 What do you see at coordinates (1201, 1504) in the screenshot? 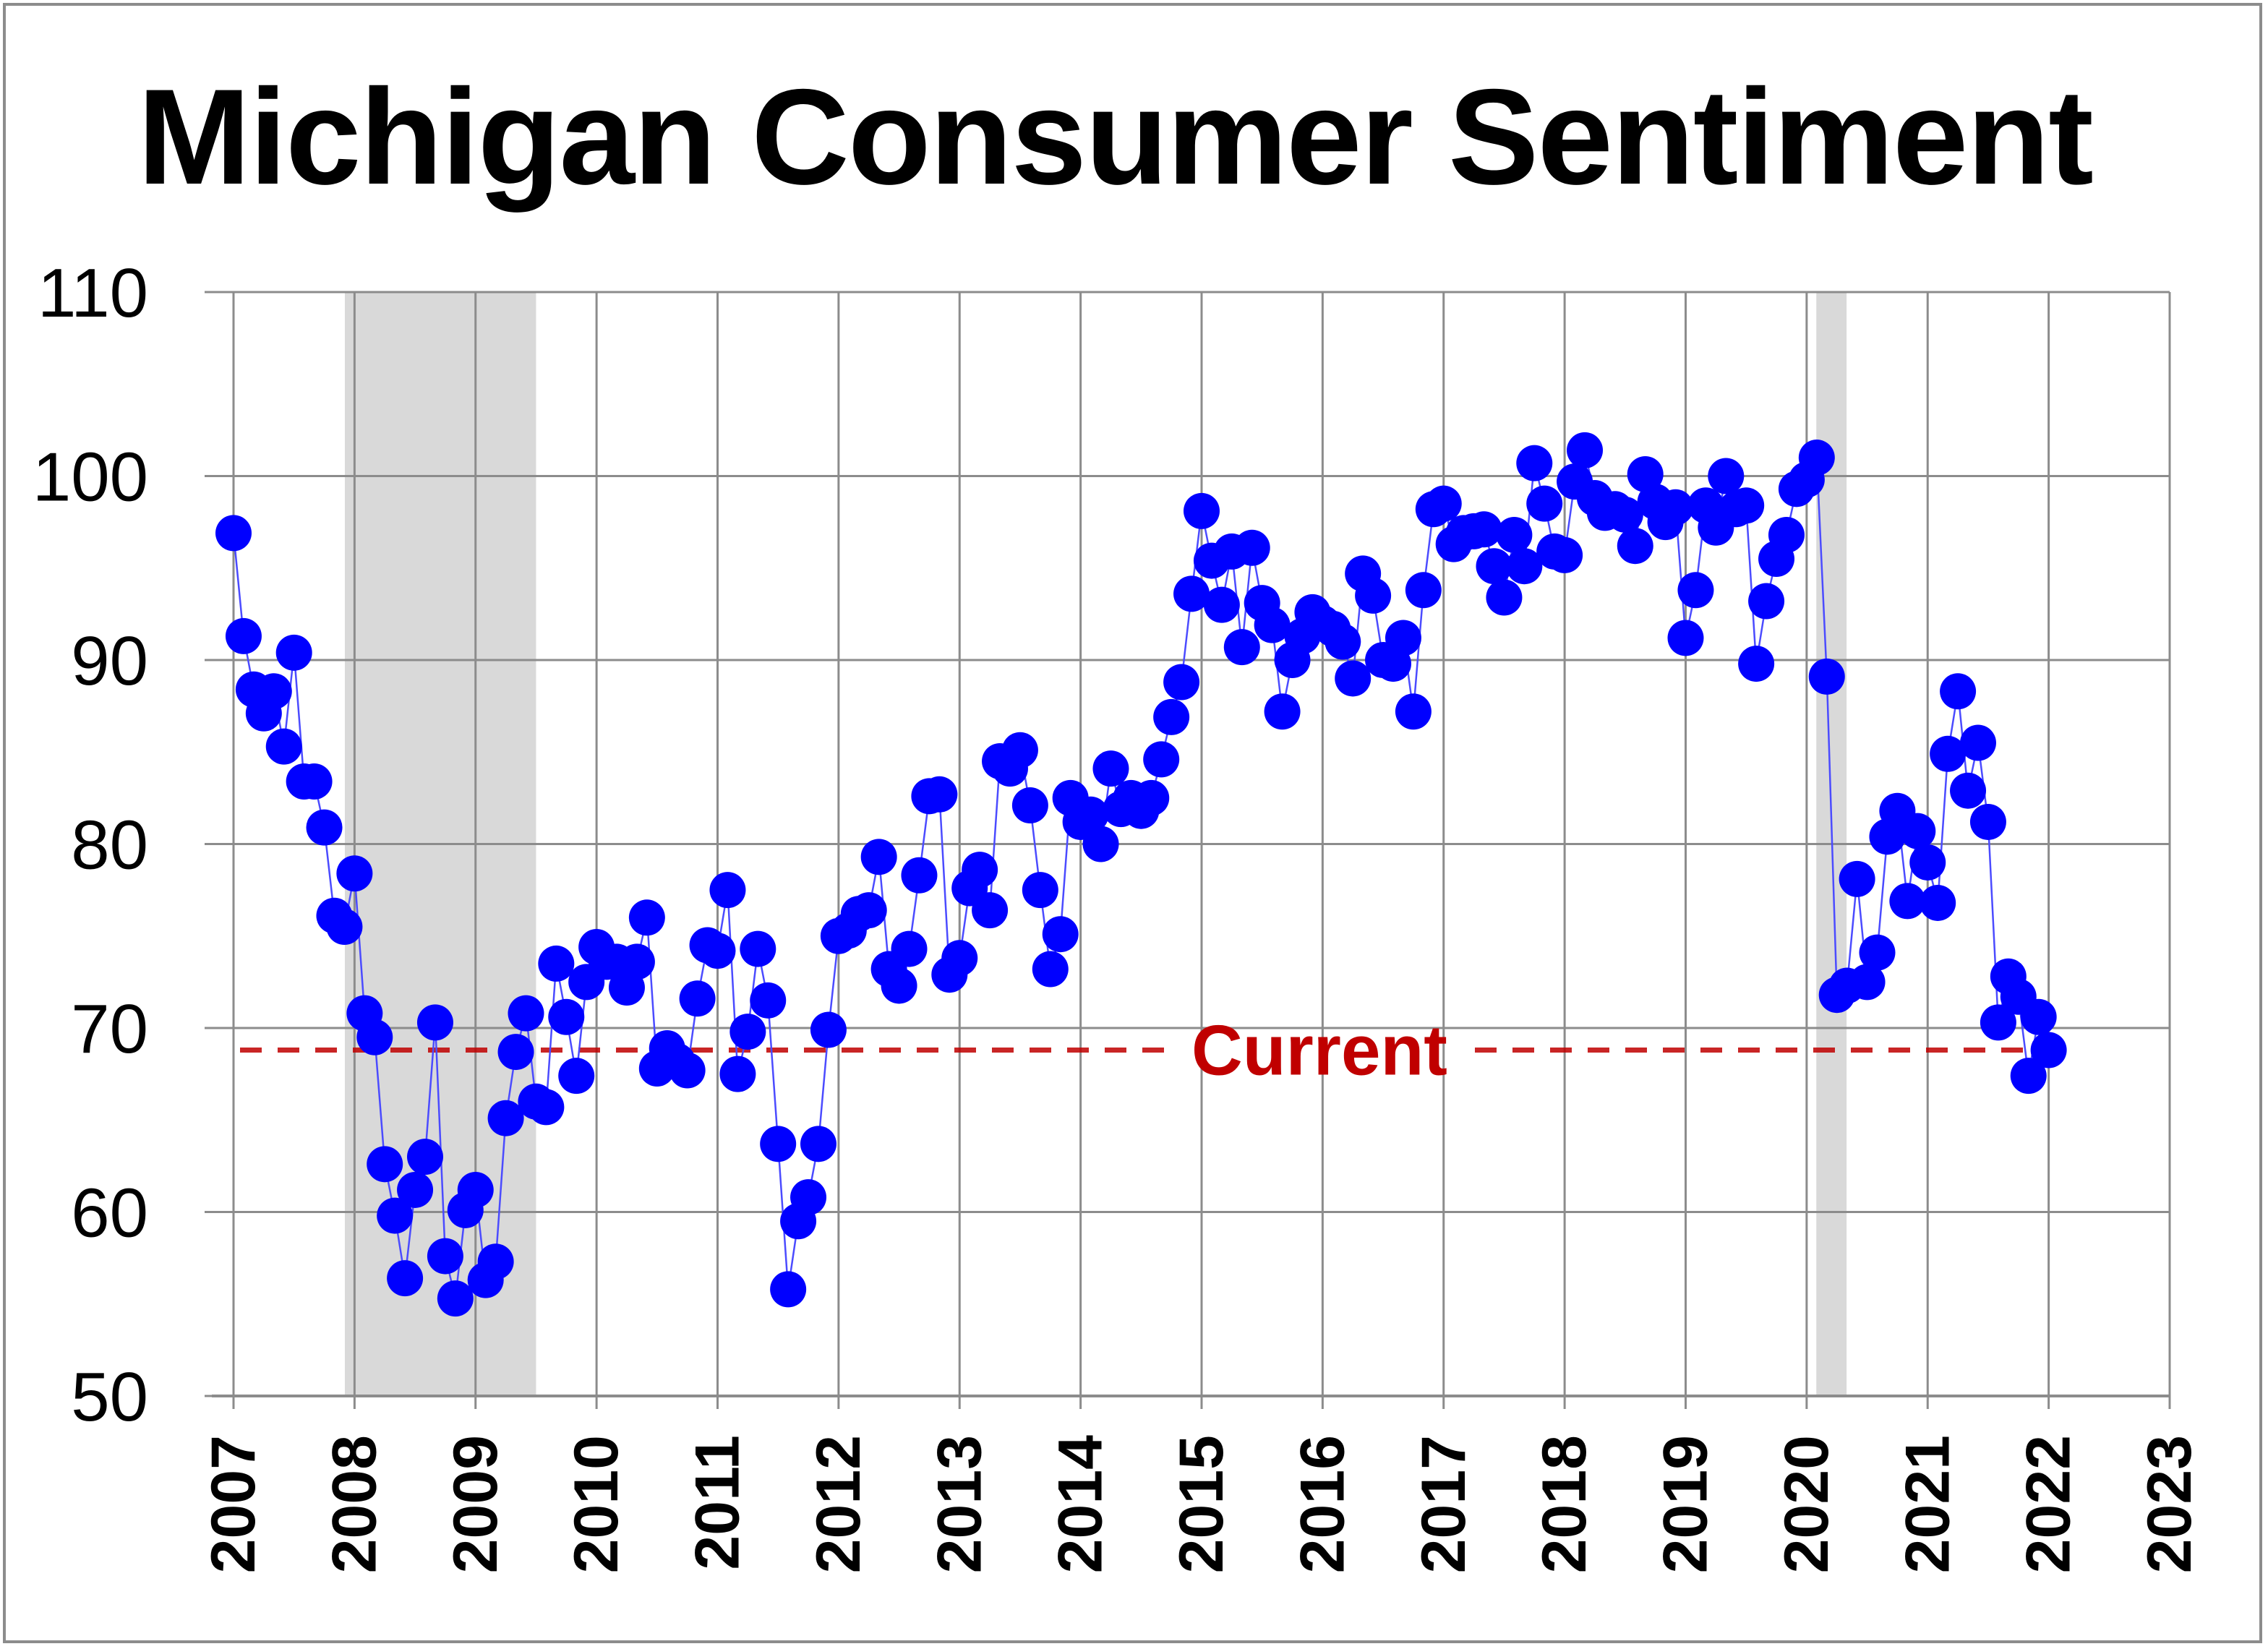
I see `x-tick-label-8: 2015` at bounding box center [1201, 1504].